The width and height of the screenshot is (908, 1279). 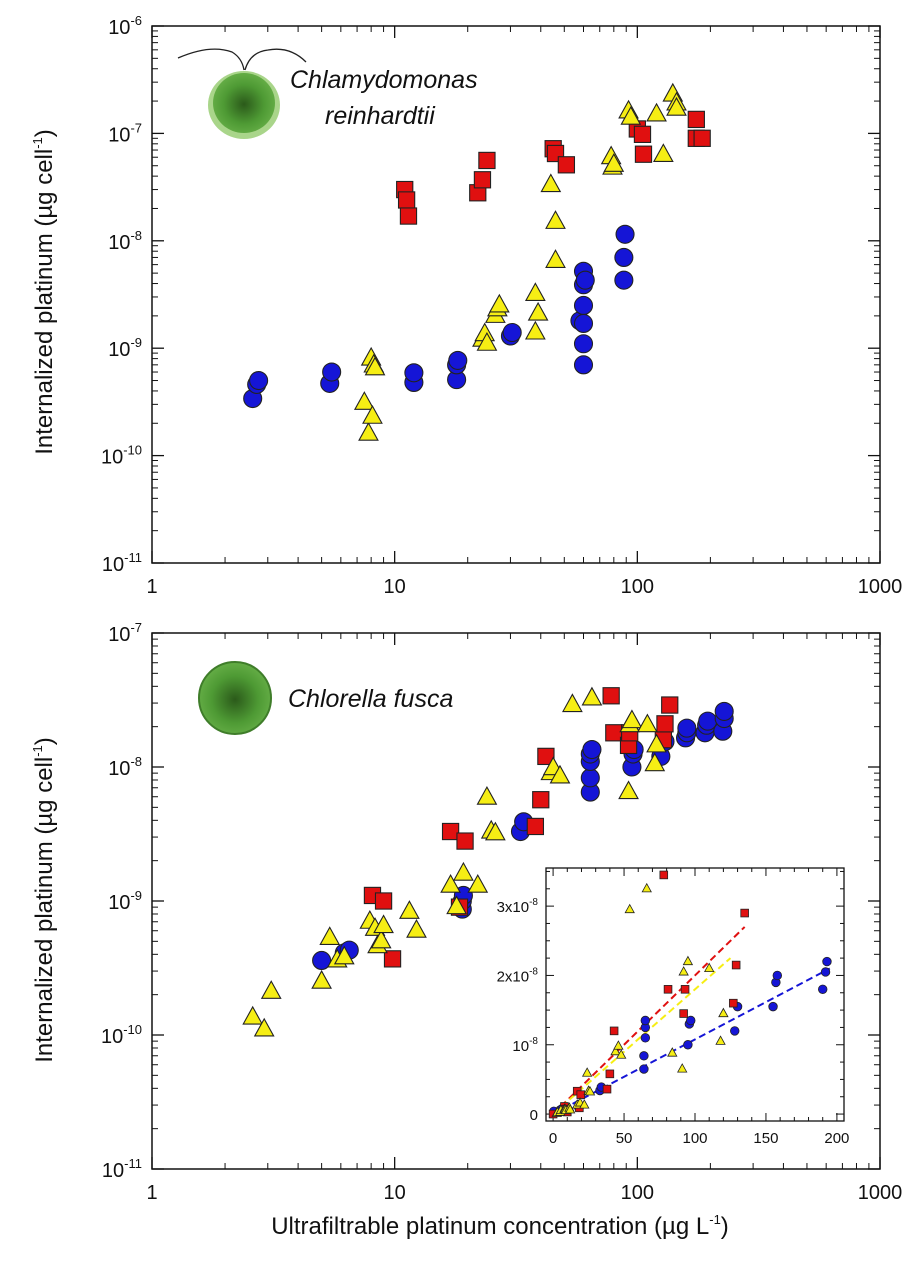 What do you see at coordinates (534, 1115) in the screenshot?
I see `inset-y-tick-label: 0` at bounding box center [534, 1115].